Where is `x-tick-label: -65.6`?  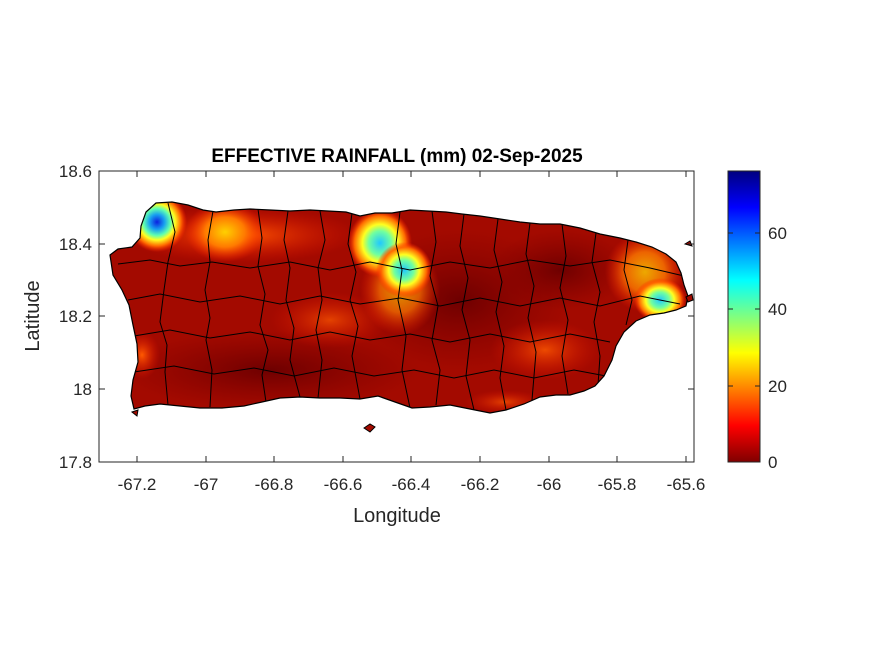 x-tick-label: -65.6 is located at coordinates (686, 484).